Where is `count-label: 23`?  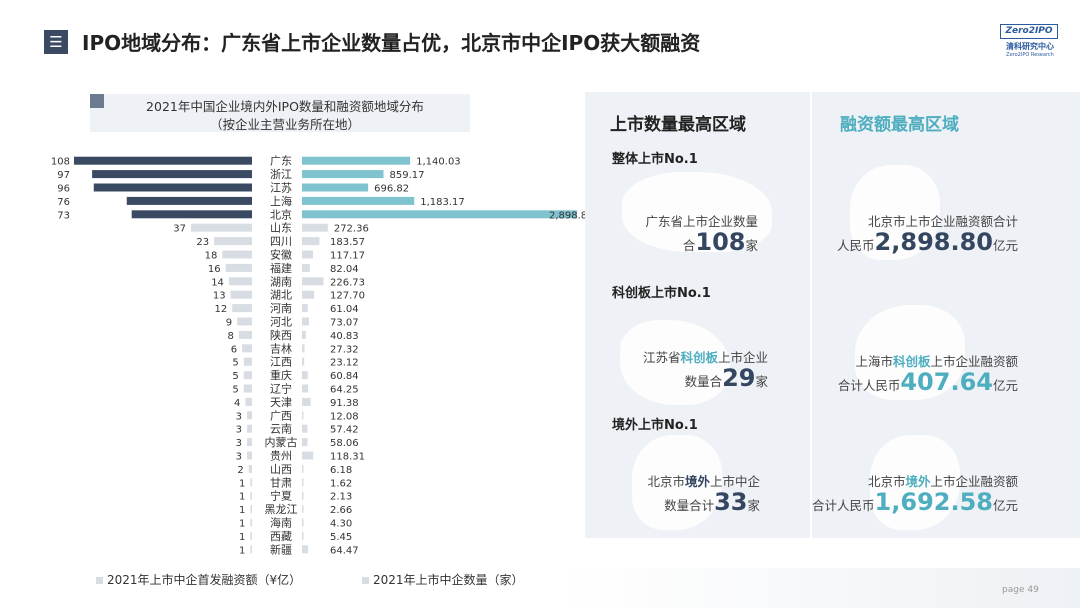 count-label: 23 is located at coordinates (202, 242).